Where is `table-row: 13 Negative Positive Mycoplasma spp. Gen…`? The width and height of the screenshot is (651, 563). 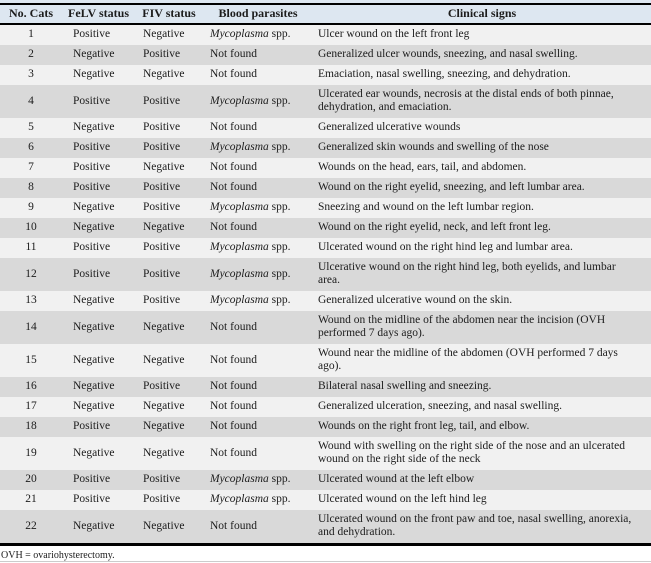
table-row: 13 Negative Positive Mycoplasma spp. Gen… is located at coordinates (325, 301).